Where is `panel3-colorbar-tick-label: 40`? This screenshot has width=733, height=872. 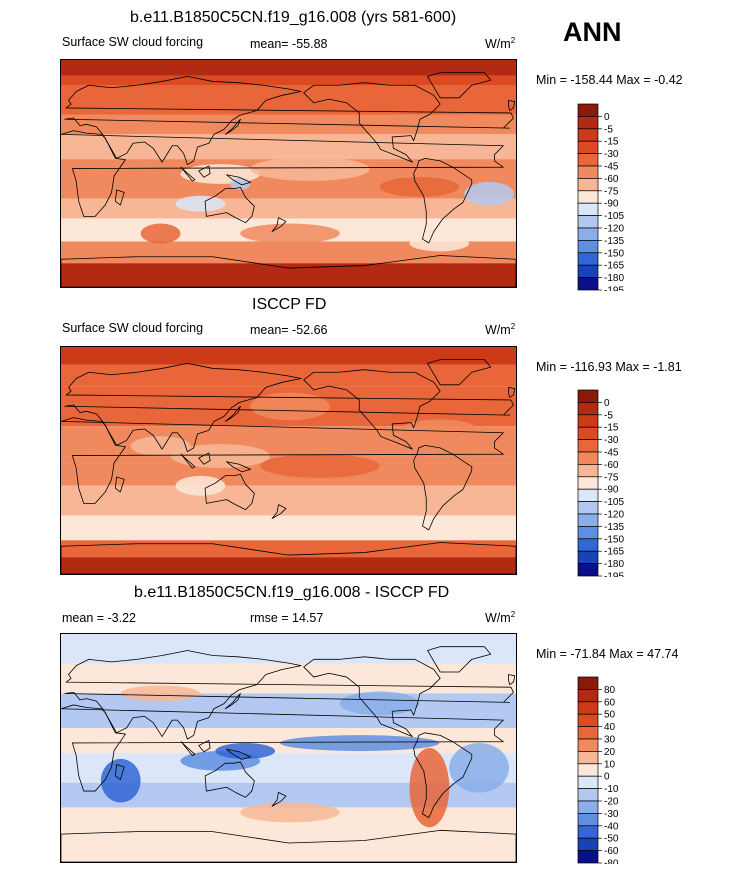 panel3-colorbar-tick-label: 40 is located at coordinates (610, 727).